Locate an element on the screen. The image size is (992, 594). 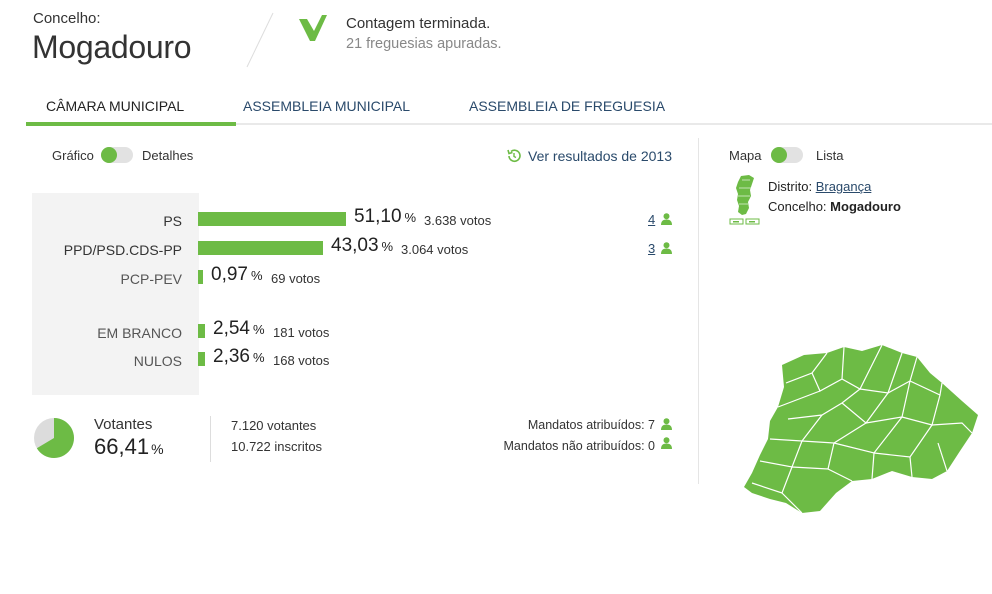
district-line: Distrito: Bragança is located at coordinates (819, 186).